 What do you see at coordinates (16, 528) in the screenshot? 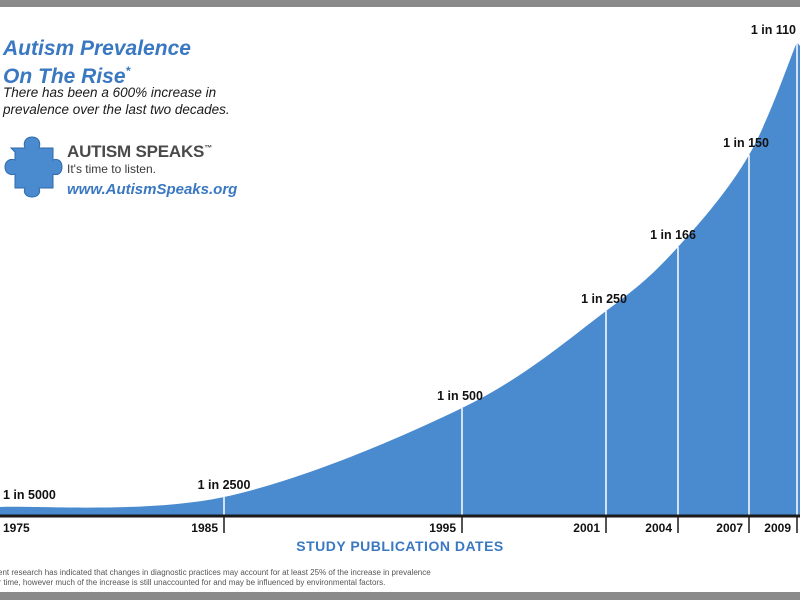
I see `x-tick-label-1975: 1975` at bounding box center [16, 528].